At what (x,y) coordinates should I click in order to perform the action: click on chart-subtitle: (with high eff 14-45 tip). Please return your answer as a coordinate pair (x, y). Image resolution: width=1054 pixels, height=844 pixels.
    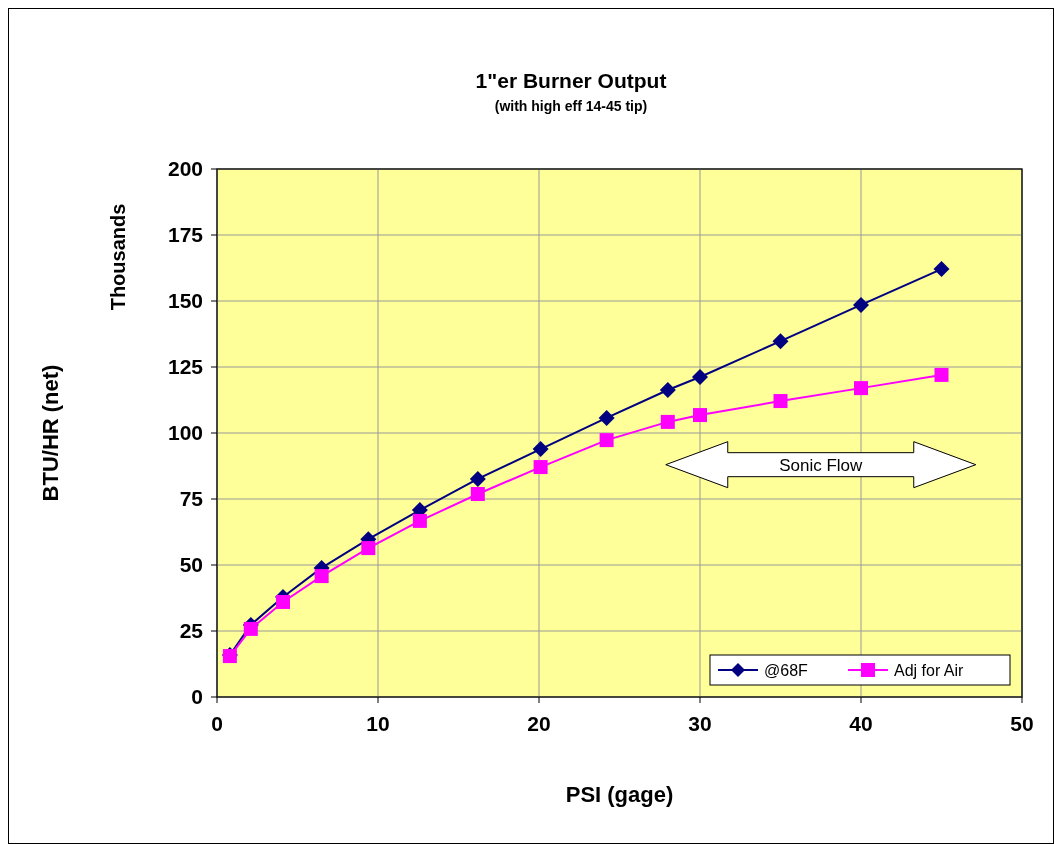
    Looking at the image, I should click on (571, 106).